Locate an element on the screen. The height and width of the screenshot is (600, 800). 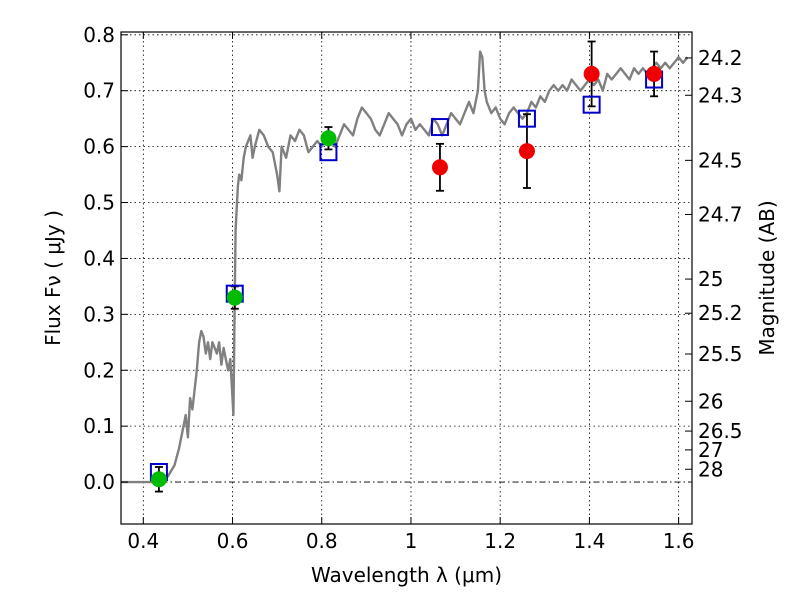
mag-tick-label: 26 is located at coordinates (710, 401).